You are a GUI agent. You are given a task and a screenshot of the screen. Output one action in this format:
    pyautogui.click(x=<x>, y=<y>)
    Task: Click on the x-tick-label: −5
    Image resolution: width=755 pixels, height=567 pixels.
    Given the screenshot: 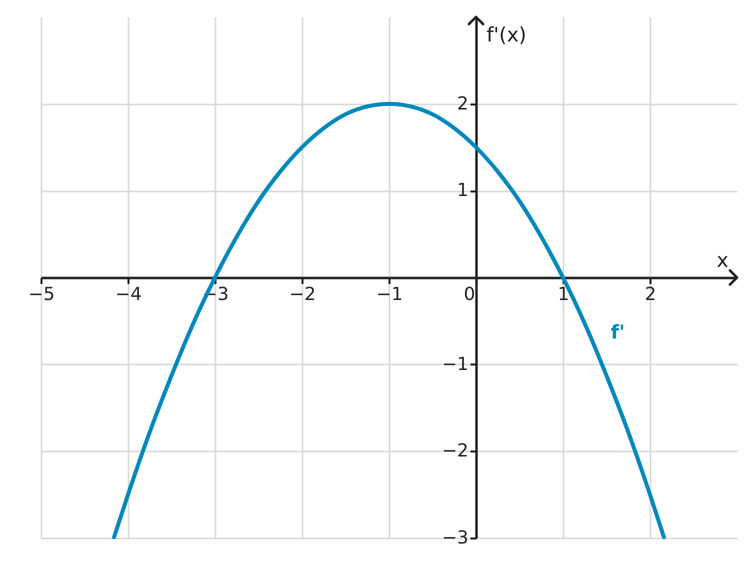 What is the action you would take?
    pyautogui.click(x=41, y=294)
    